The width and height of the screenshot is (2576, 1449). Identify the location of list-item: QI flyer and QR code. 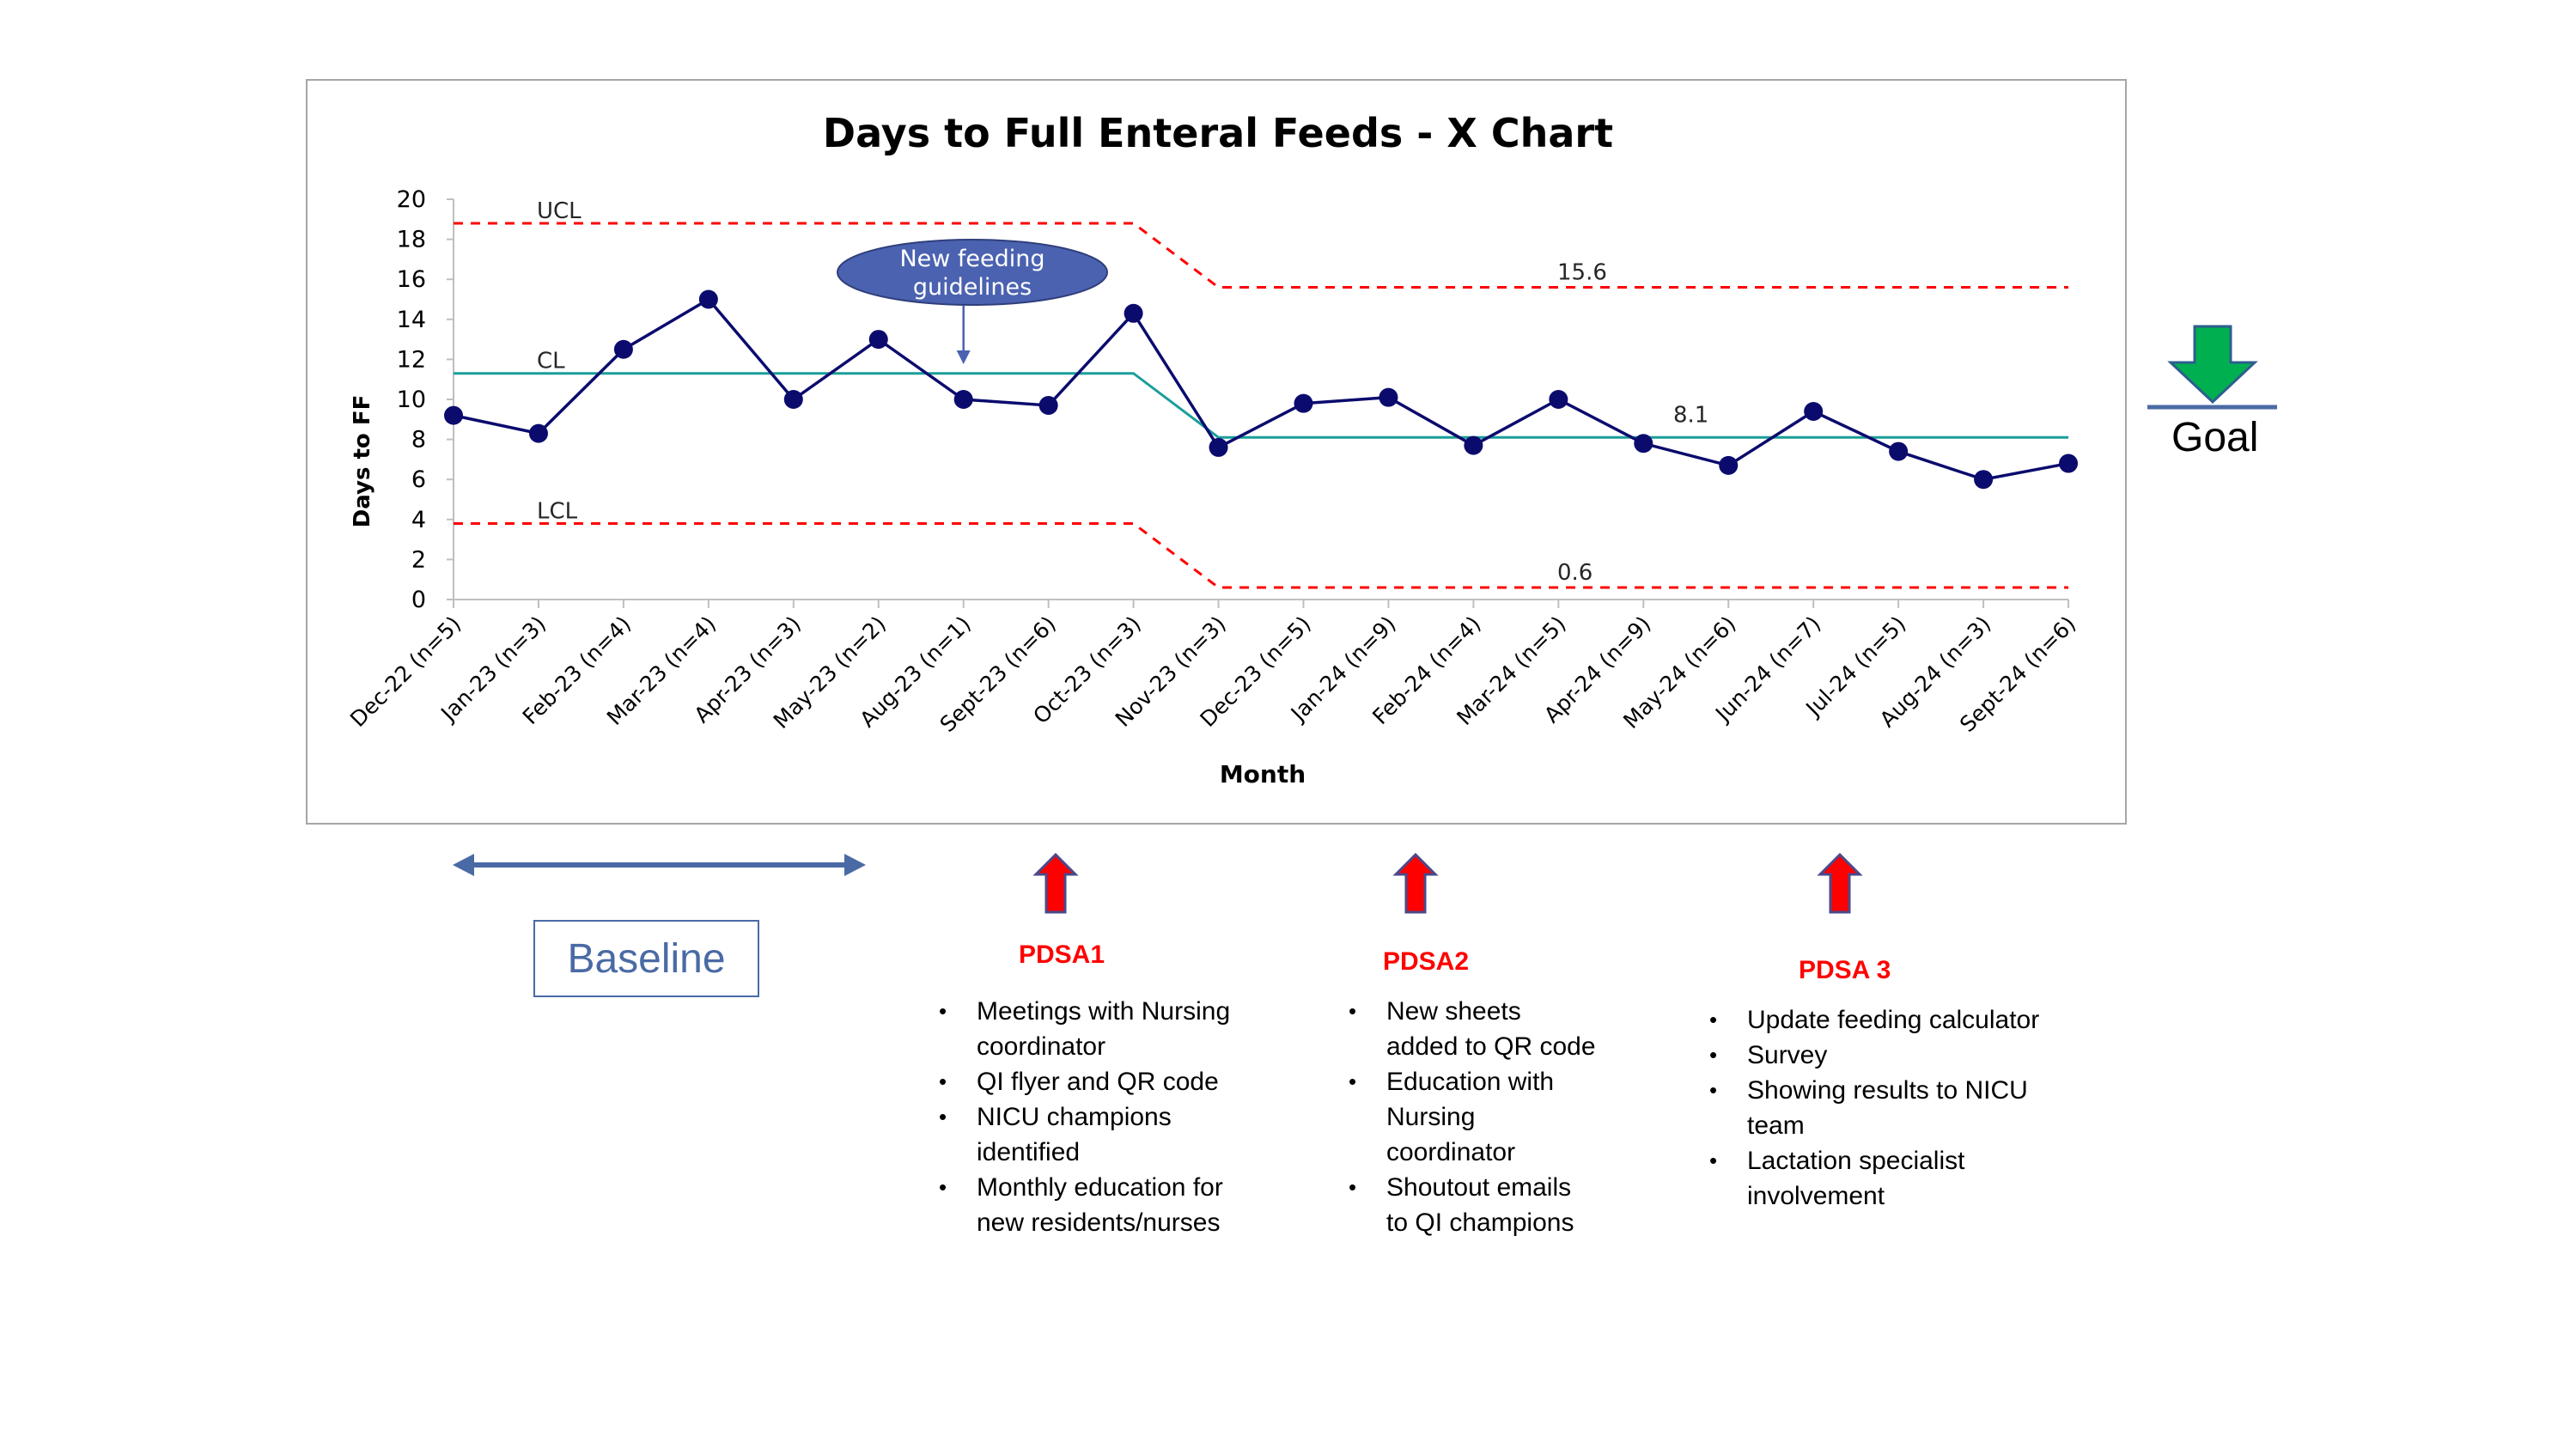
(1093, 1081).